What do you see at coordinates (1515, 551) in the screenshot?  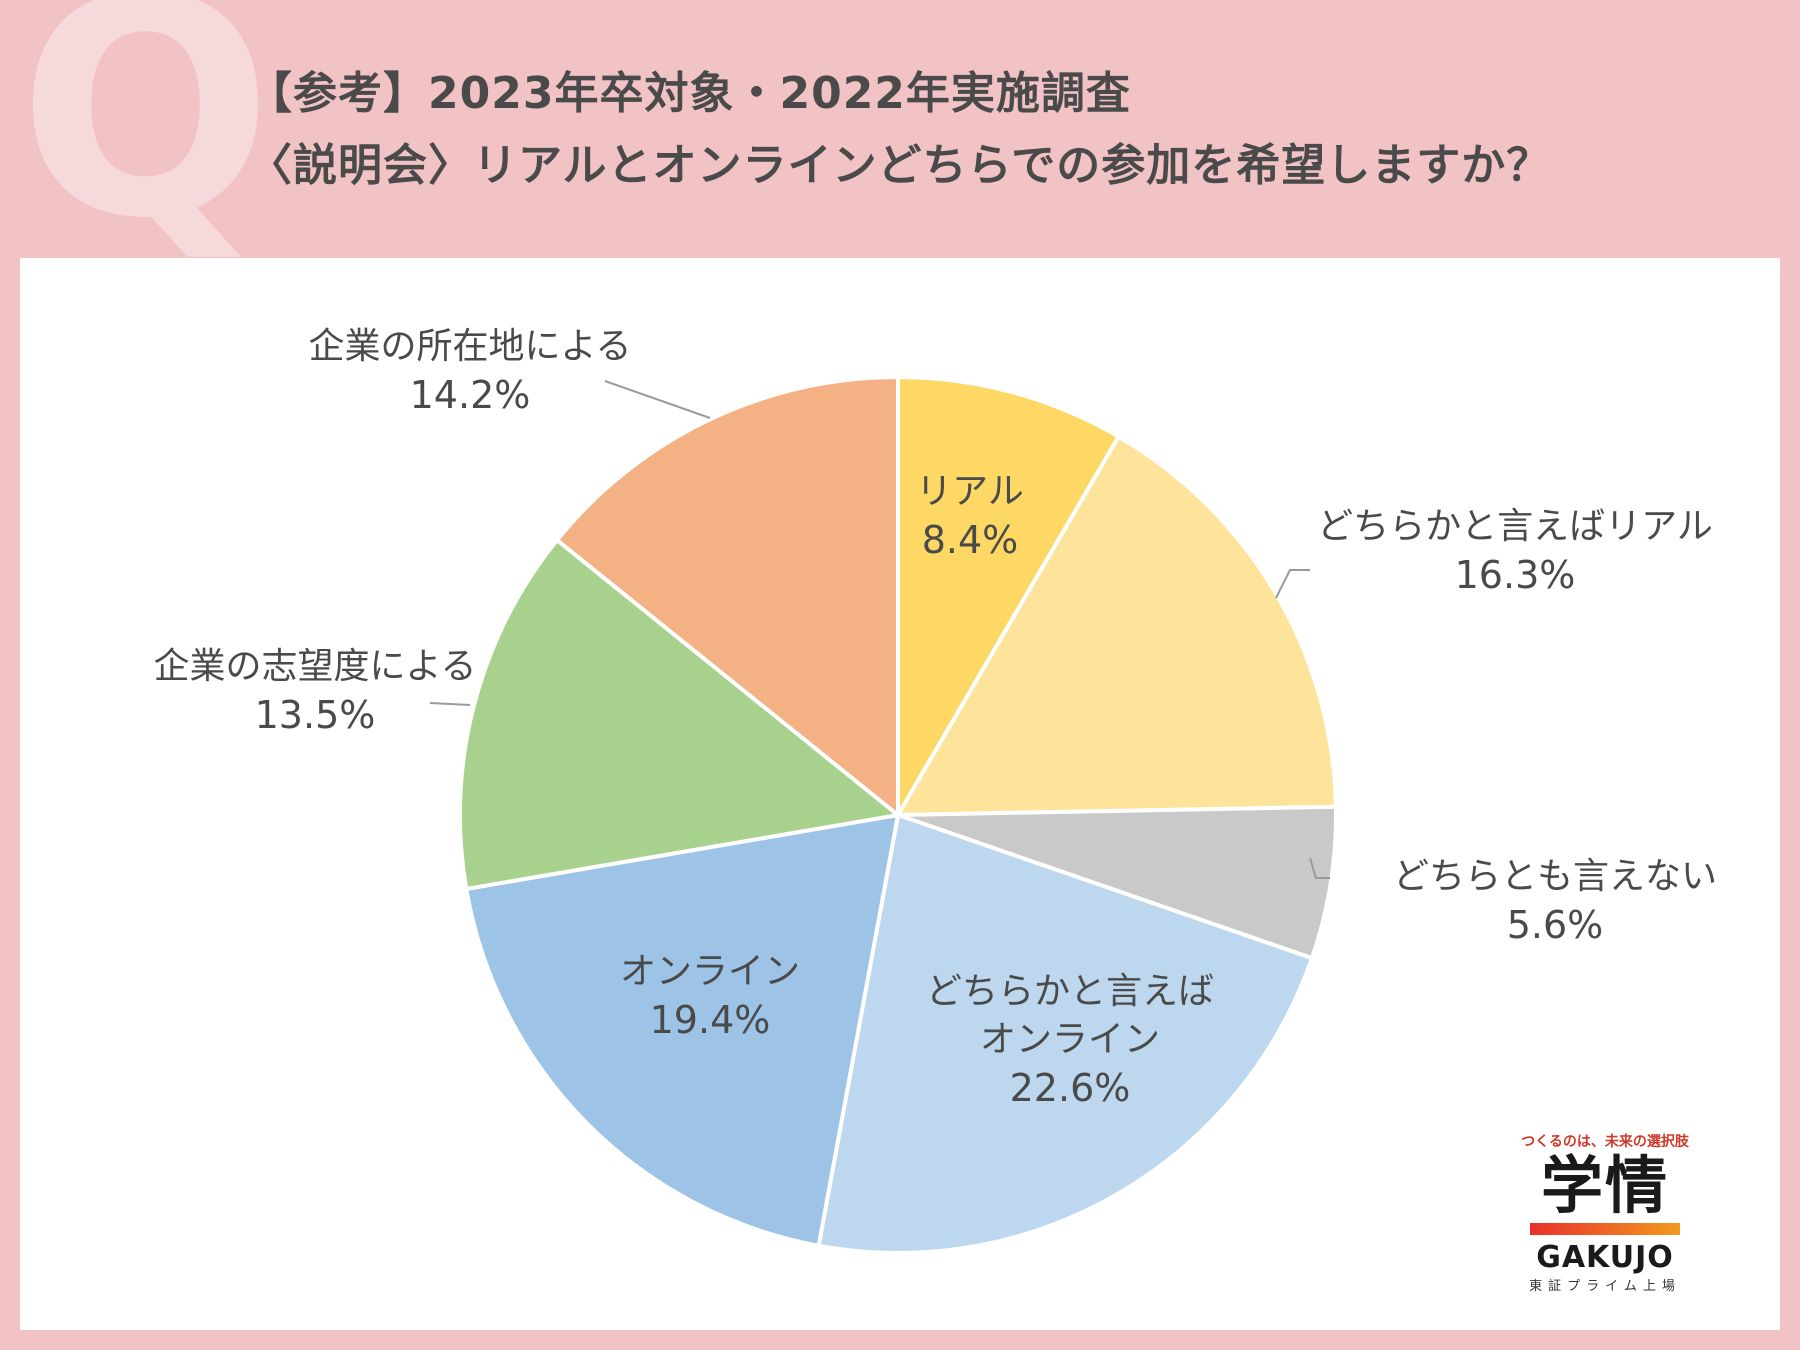 I see `slice-label: どちらかと言えばリアル 16.3%` at bounding box center [1515, 551].